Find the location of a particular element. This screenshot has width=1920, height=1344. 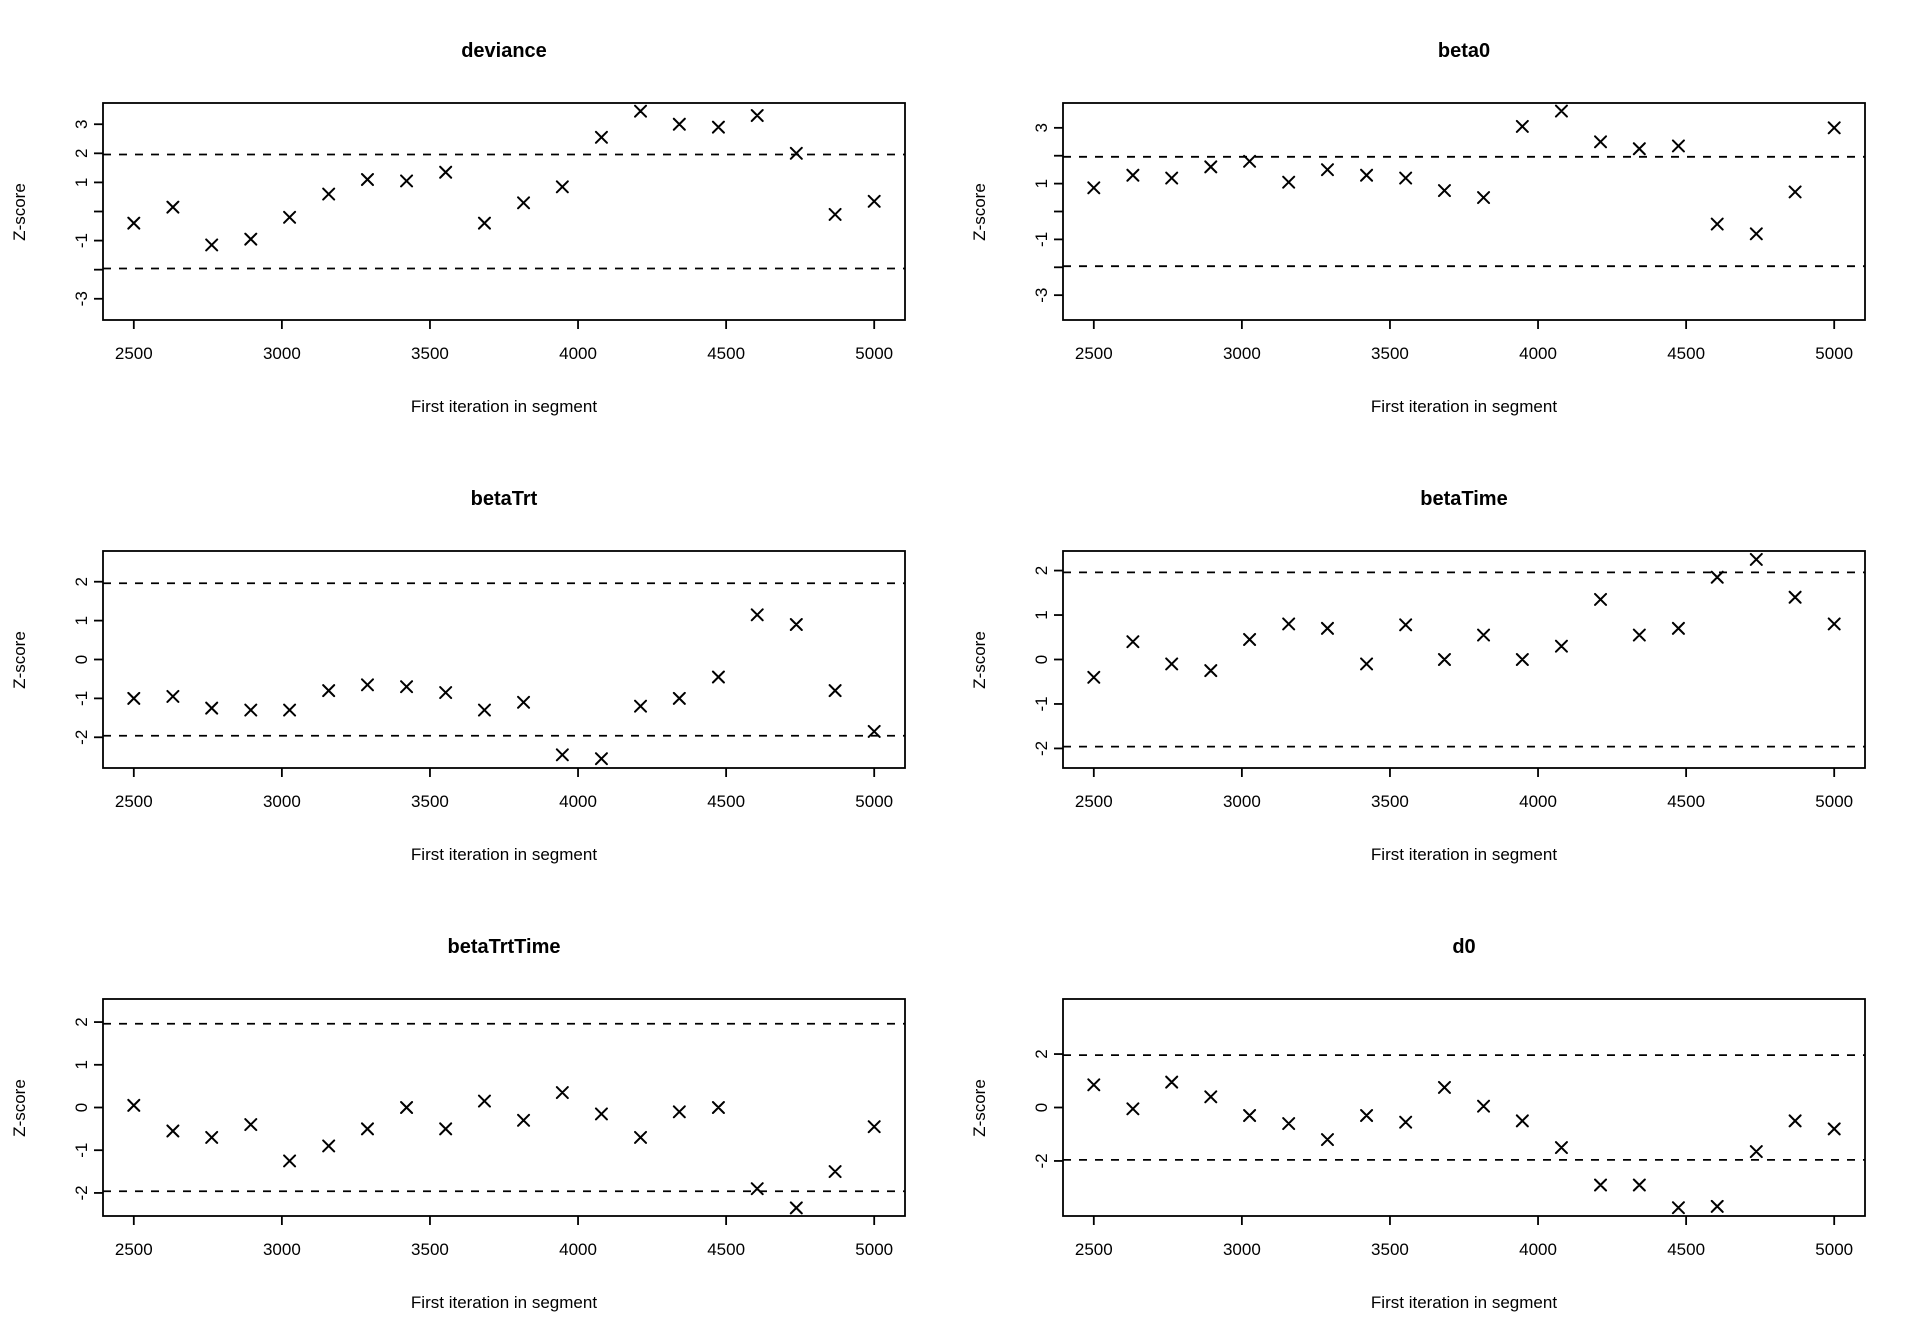

plot-title: d0 is located at coordinates (1463, 947).